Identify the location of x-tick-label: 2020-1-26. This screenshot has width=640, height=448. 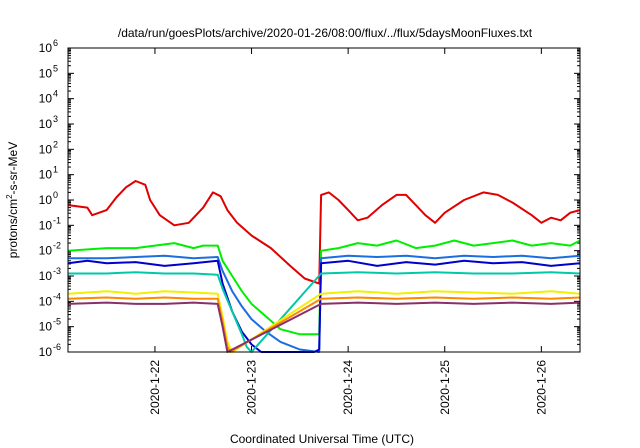
(541, 387).